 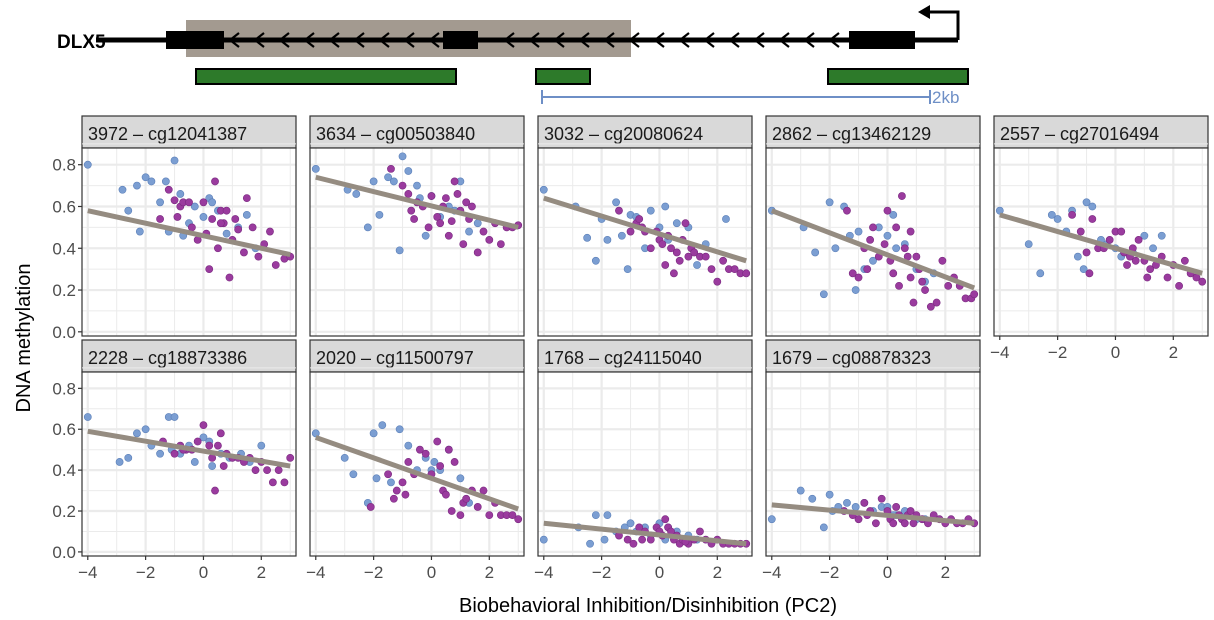 What do you see at coordinates (64, 206) in the screenshot?
I see `y-tick-label: 0.6` at bounding box center [64, 206].